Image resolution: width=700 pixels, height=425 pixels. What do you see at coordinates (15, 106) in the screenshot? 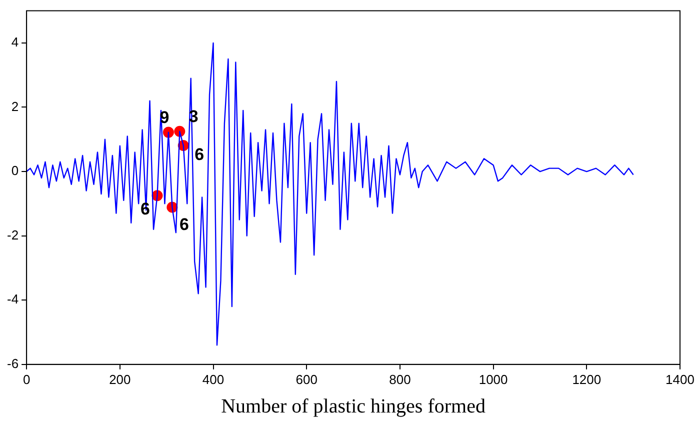
I see `y-tick-label: 2` at bounding box center [15, 106].